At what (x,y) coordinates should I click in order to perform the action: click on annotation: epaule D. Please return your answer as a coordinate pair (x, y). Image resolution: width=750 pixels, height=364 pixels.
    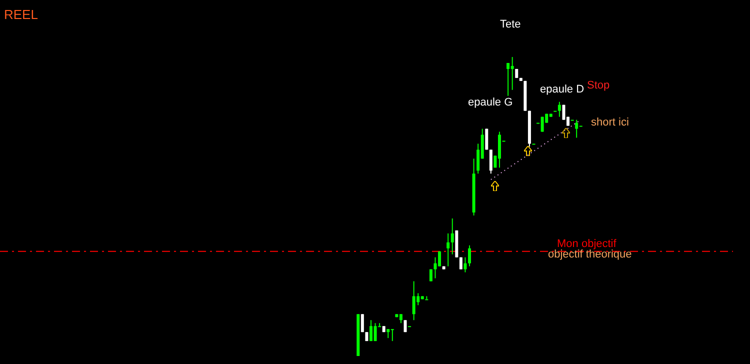
    Looking at the image, I should click on (562, 90).